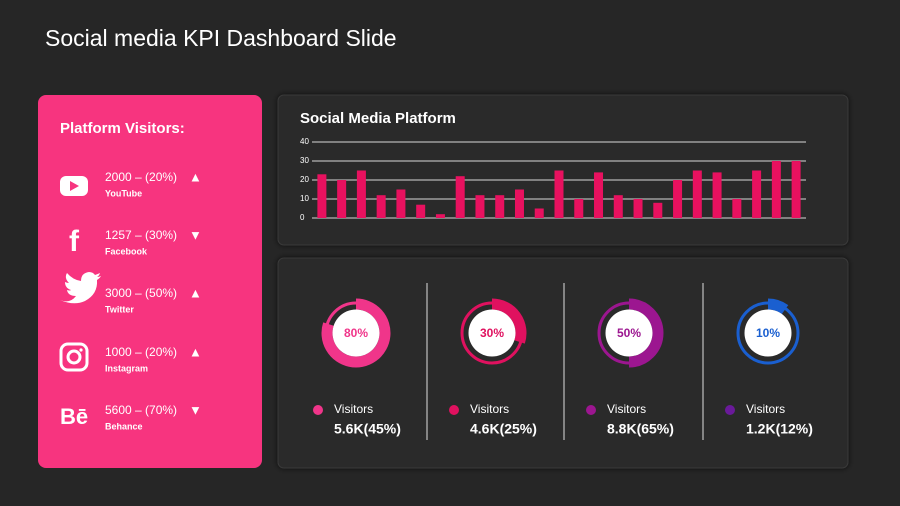 This screenshot has width=900, height=506. What do you see at coordinates (779, 429) in the screenshot?
I see `legend-value: 1.2K(12%)` at bounding box center [779, 429].